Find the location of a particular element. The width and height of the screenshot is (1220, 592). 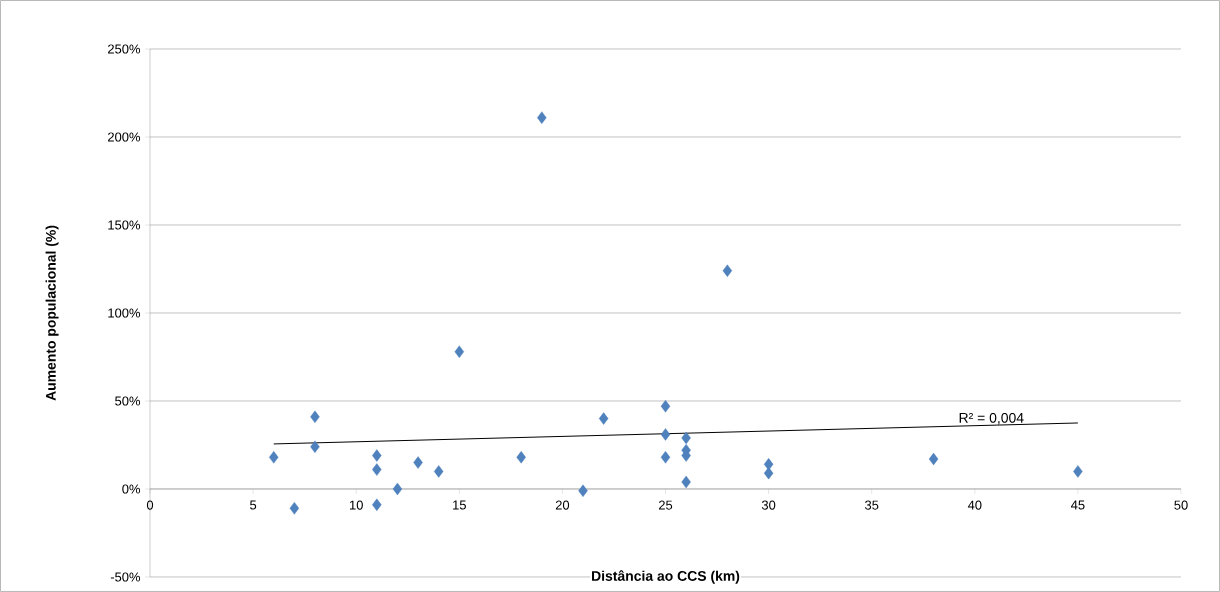

y-tick-label: 0% is located at coordinates (131, 489).